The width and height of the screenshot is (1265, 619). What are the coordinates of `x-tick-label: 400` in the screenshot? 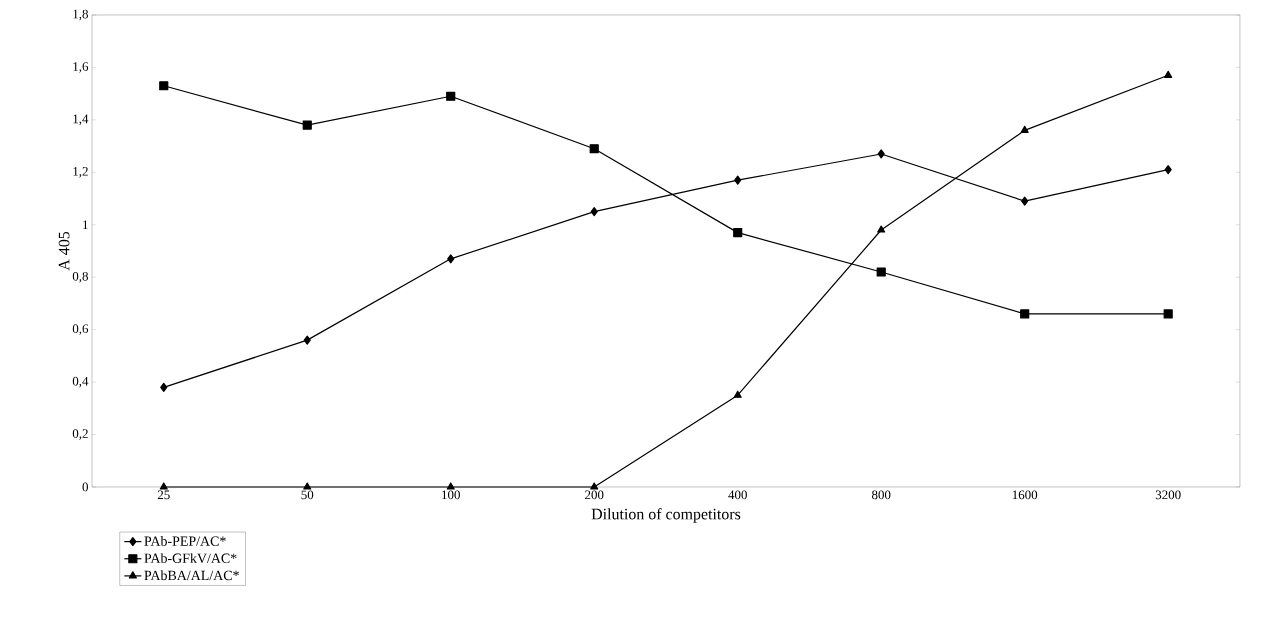 It's located at (737, 495).